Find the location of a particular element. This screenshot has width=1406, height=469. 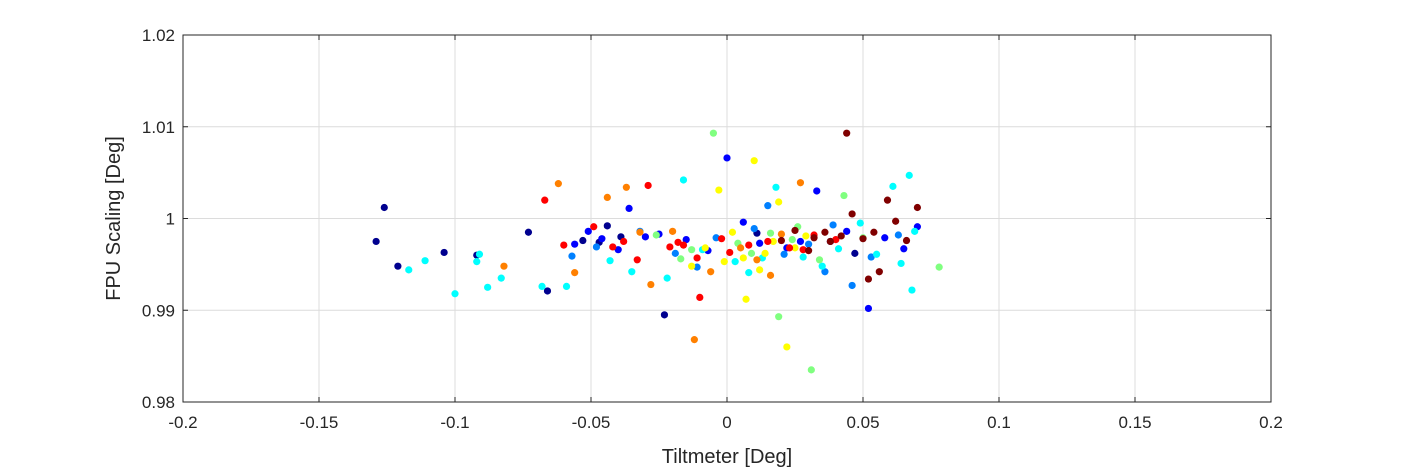

y-tick-label: 0.99 is located at coordinates (158, 310).